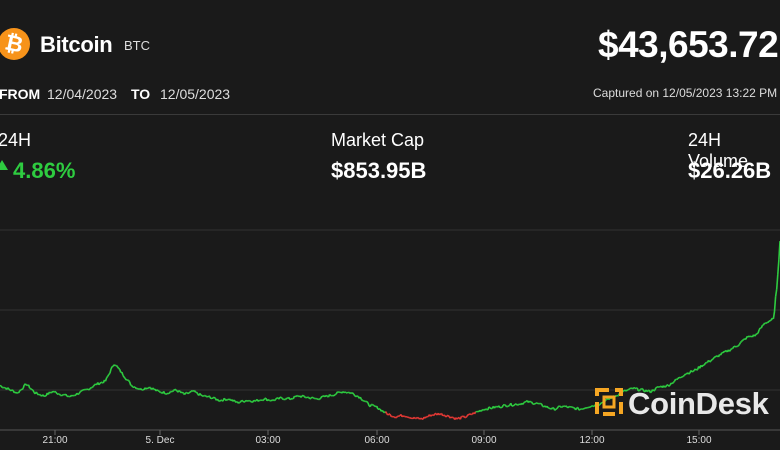 This screenshot has height=450, width=780. I want to click on current-price: $43,653.72, so click(688, 44).